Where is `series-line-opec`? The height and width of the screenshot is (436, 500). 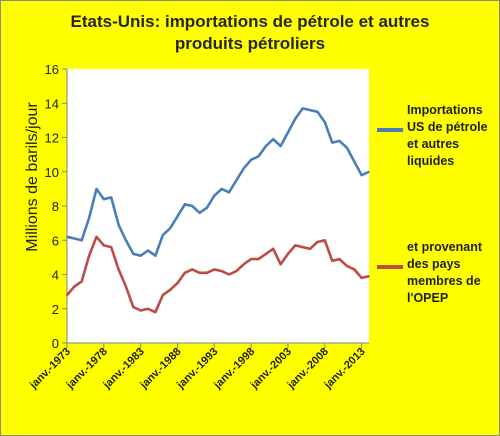
series-line-opec is located at coordinates (218, 274).